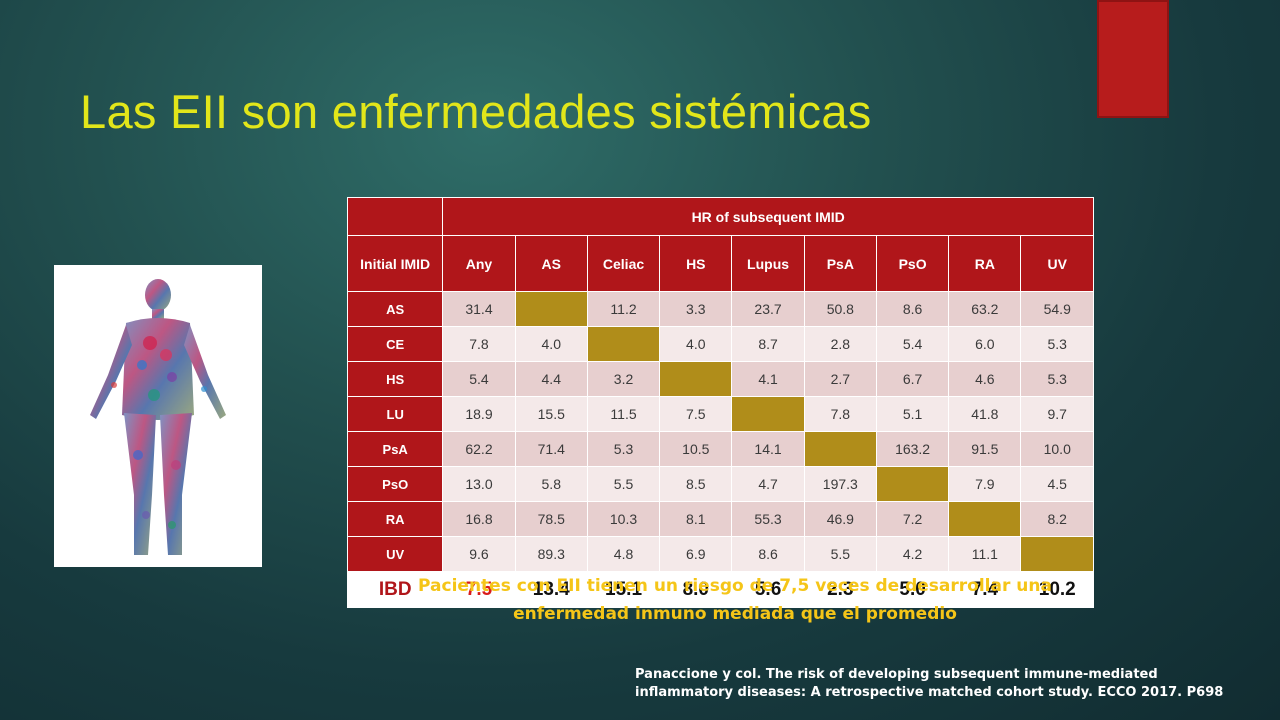 This screenshot has width=1280, height=720. Describe the element at coordinates (479, 554) in the screenshot. I see `table-cell: 9.6` at that location.